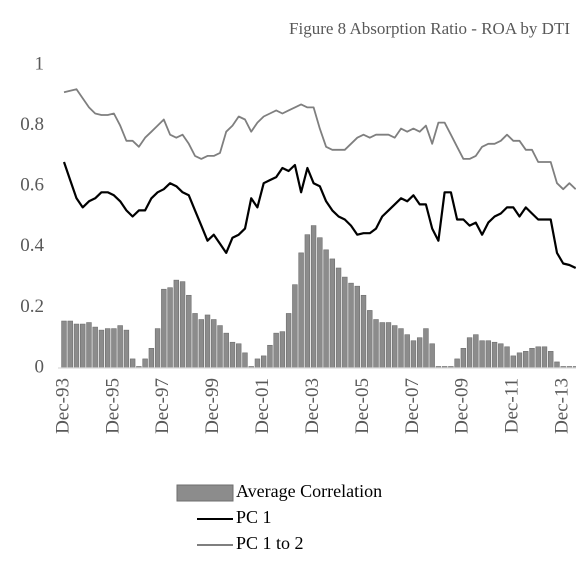 Image resolution: width=576 pixels, height=575 pixels. What do you see at coordinates (312, 406) in the screenshot?
I see `x-tick-label: Dec-03` at bounding box center [312, 406].